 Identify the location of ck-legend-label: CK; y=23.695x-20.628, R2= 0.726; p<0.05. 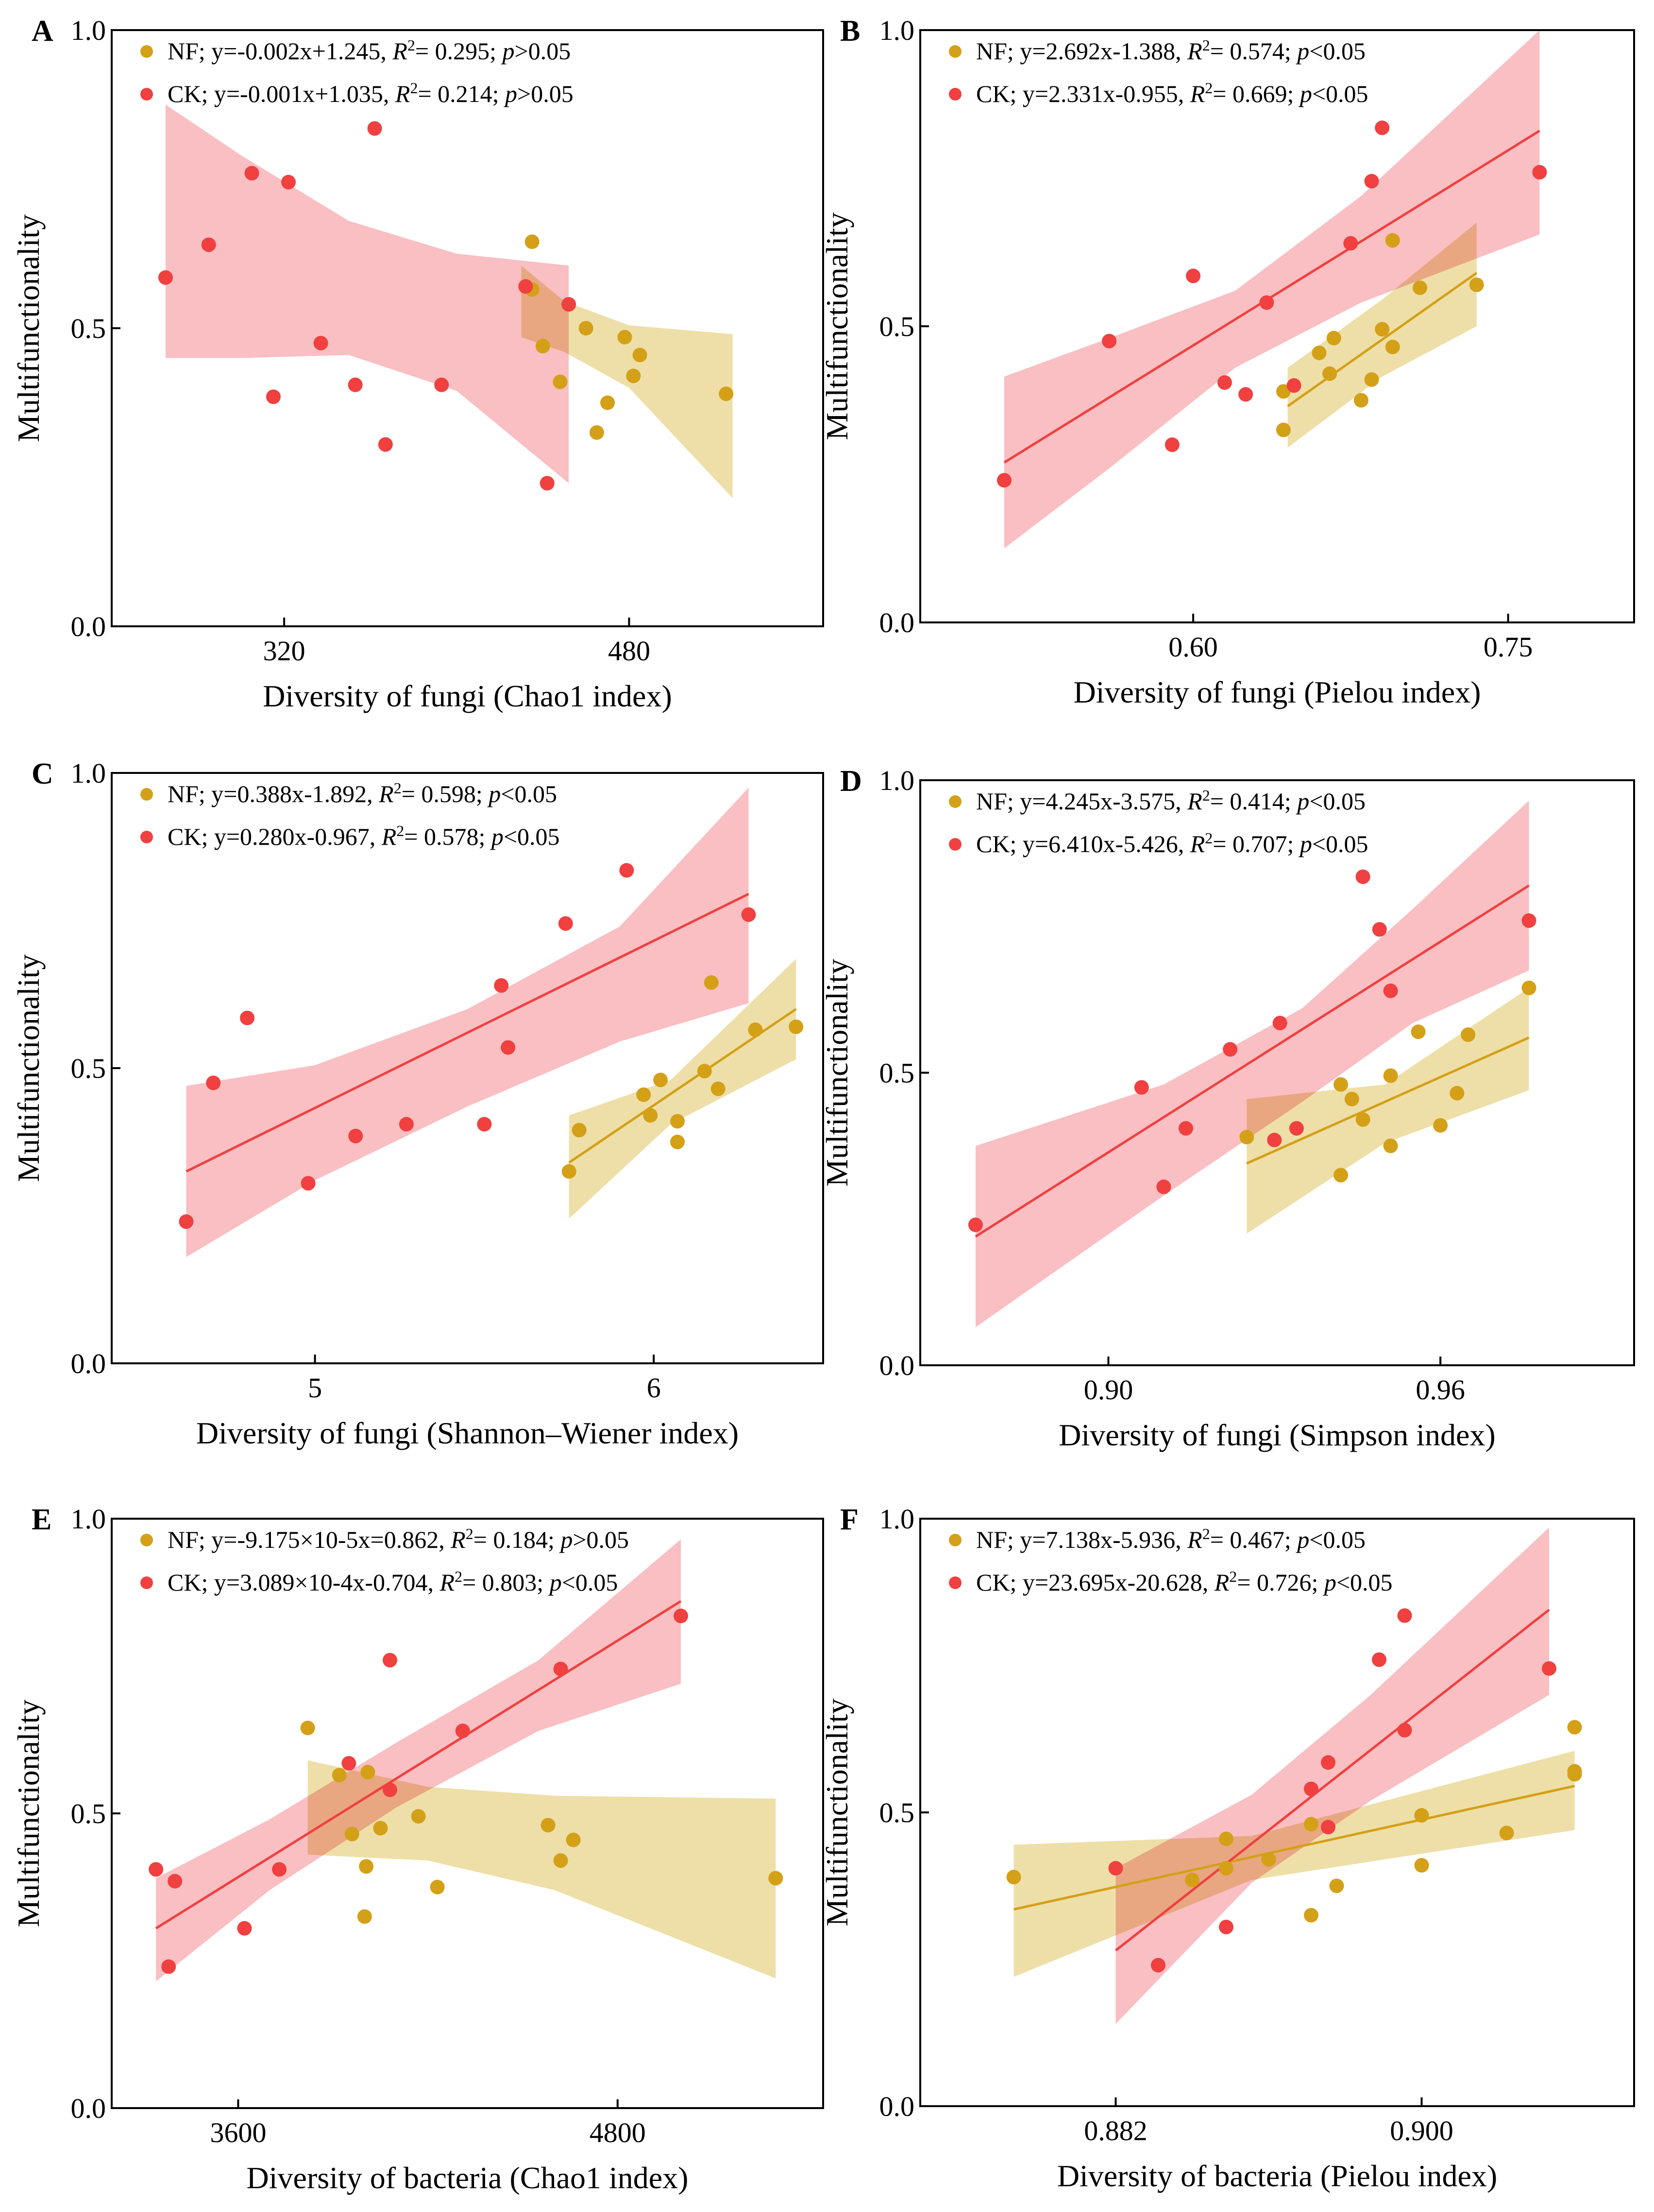
(1185, 1582).